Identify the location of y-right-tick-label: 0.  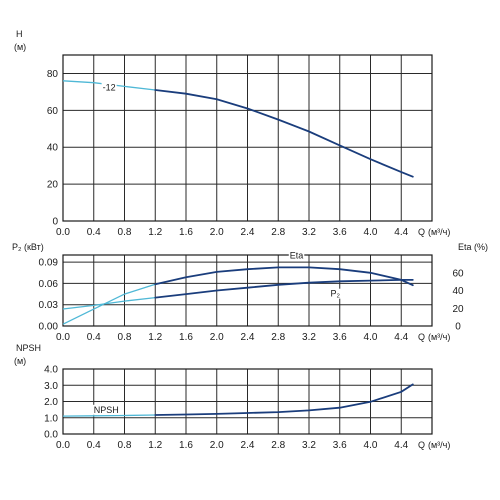
(458, 327).